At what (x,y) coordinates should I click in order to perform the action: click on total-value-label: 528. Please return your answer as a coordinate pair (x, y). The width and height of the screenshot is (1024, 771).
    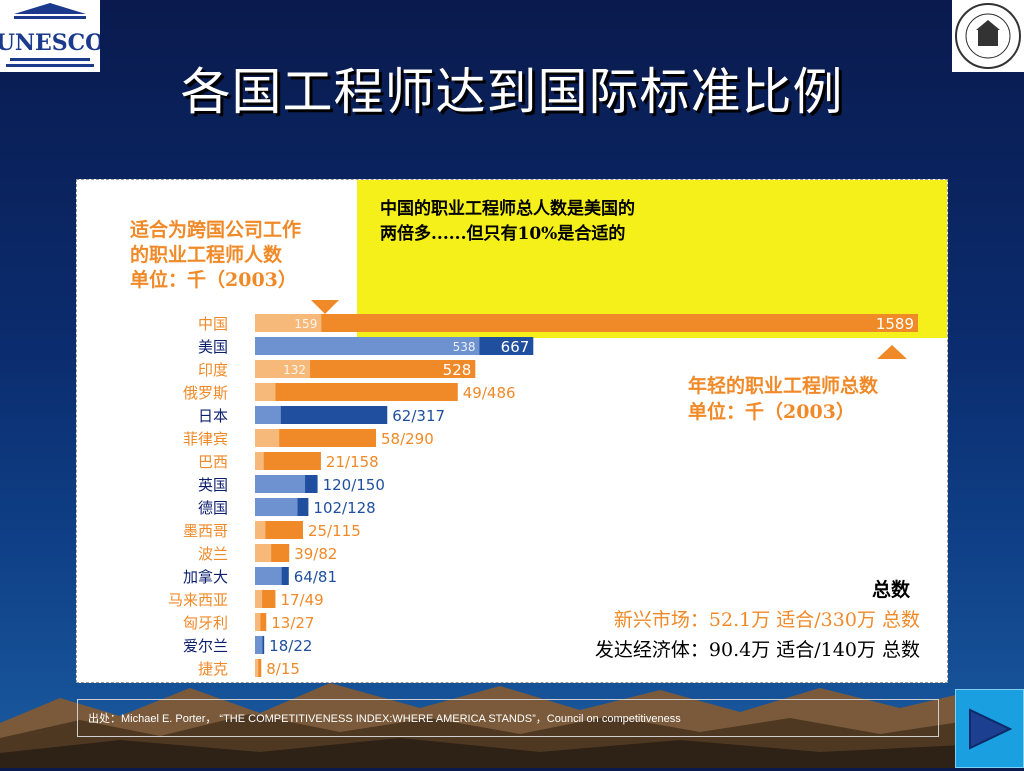
    Looking at the image, I should click on (457, 370).